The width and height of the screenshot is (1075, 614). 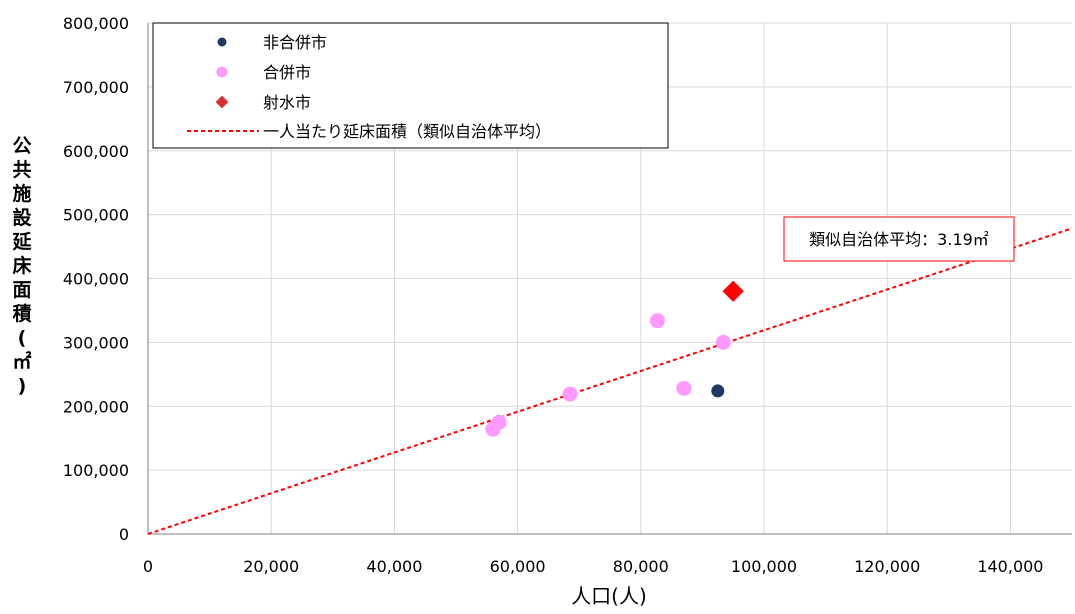 What do you see at coordinates (22, 338) in the screenshot?
I see `y-axis-title-char: (` at bounding box center [22, 338].